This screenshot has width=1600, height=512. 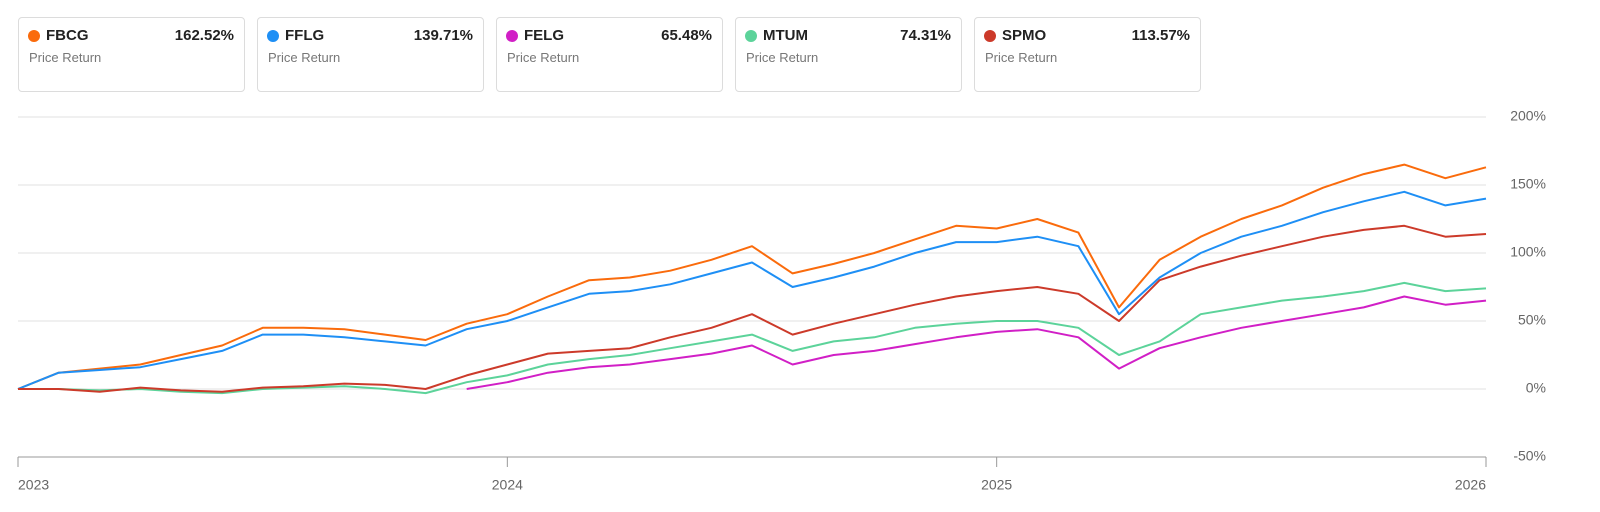 I want to click on legend-card: FBCG 162.52% Price Return, so click(x=131, y=54).